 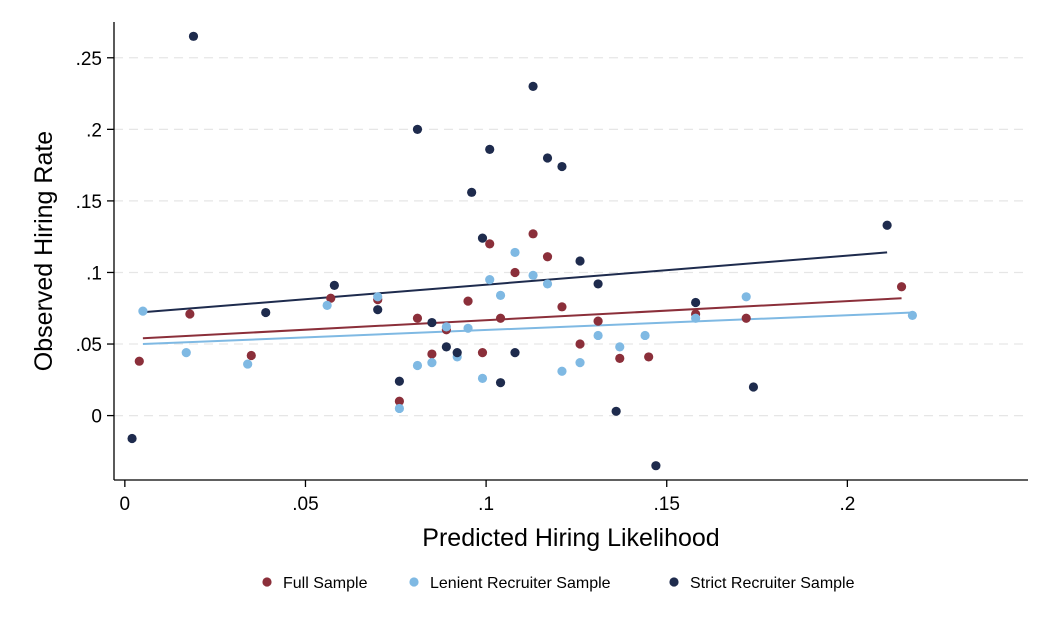 What do you see at coordinates (94, 273) in the screenshot?
I see `y-tick-label: .1` at bounding box center [94, 273].